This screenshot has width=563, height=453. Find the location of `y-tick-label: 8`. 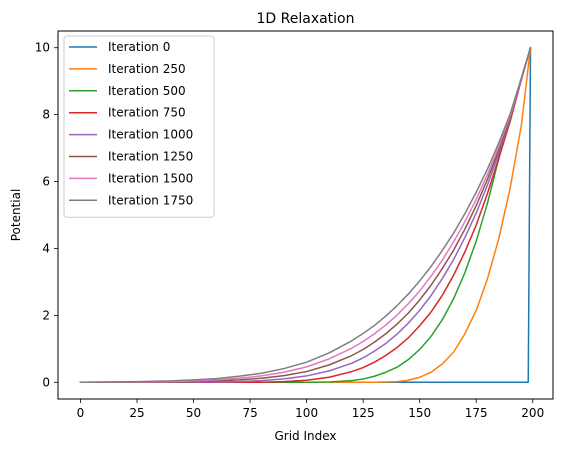

y-tick-label: 8 is located at coordinates (46, 115).